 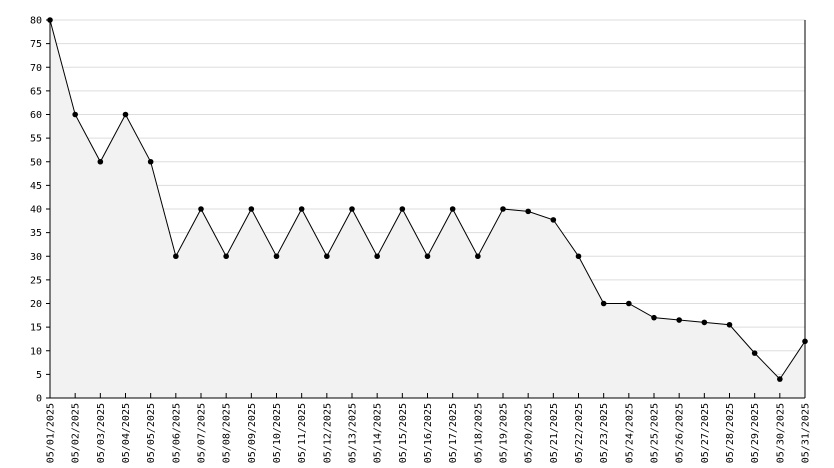 I want to click on y-tick-label: 50, so click(x=36, y=162).